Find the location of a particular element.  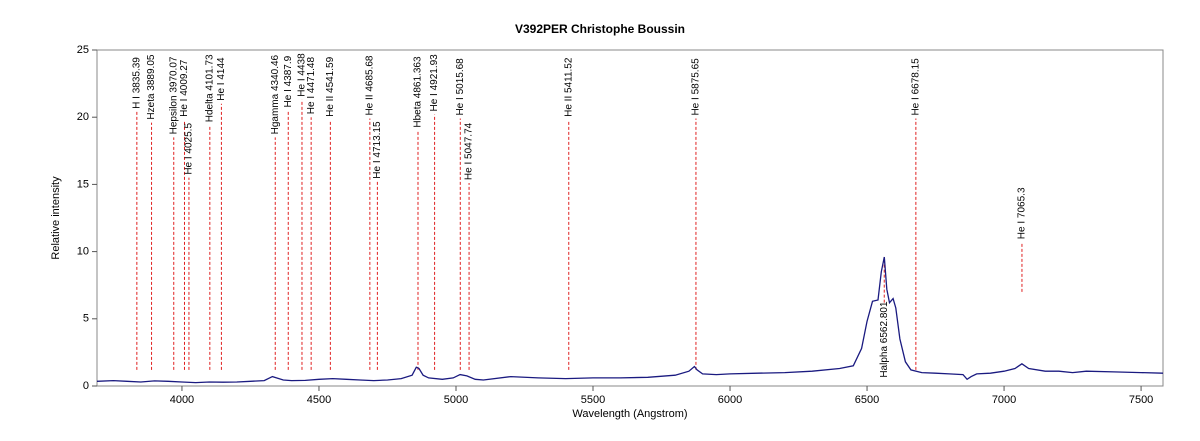

line-label: He I 4025.5 is located at coordinates (189, 149).